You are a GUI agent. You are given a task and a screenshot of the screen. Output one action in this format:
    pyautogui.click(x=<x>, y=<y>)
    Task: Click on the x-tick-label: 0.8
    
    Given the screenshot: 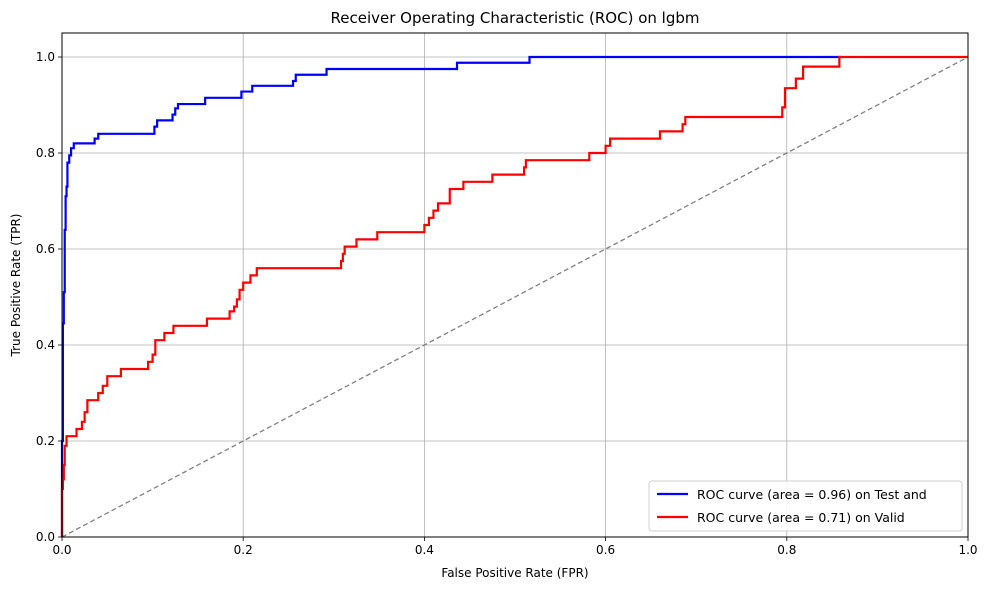 What is the action you would take?
    pyautogui.click(x=786, y=550)
    